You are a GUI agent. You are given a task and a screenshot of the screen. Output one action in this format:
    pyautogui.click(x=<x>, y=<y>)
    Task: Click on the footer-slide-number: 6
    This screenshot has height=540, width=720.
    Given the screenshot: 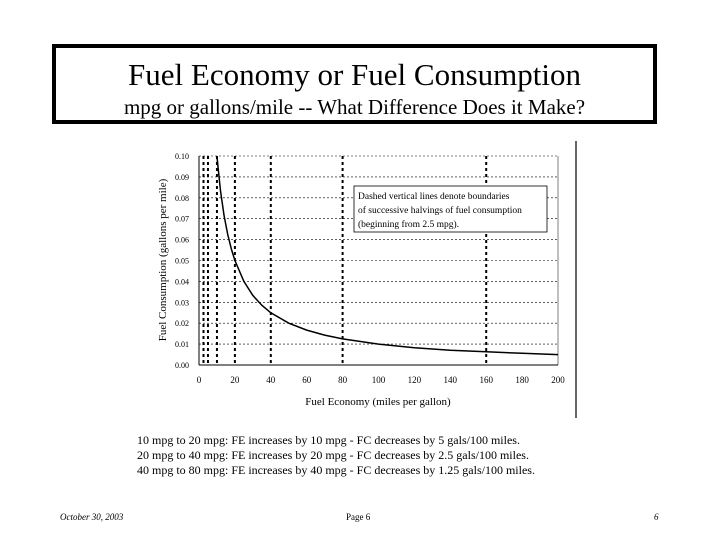 What is the action you would take?
    pyautogui.click(x=656, y=517)
    